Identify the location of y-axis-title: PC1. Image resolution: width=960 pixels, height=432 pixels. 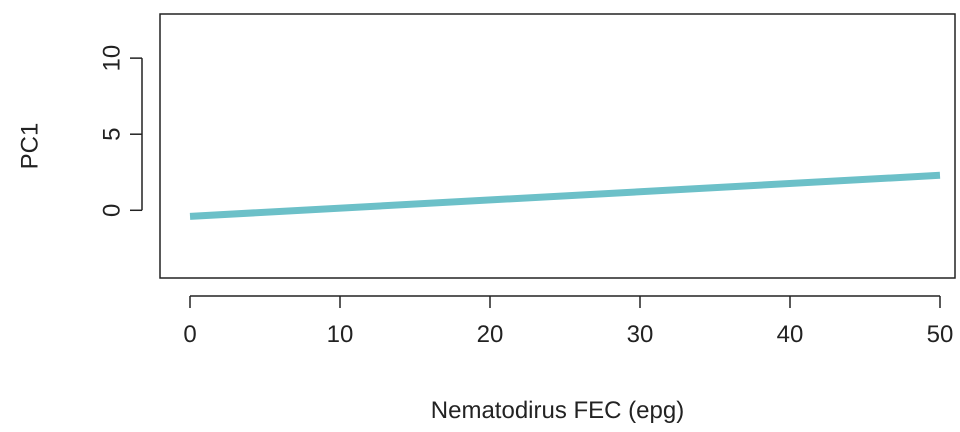
(30, 146).